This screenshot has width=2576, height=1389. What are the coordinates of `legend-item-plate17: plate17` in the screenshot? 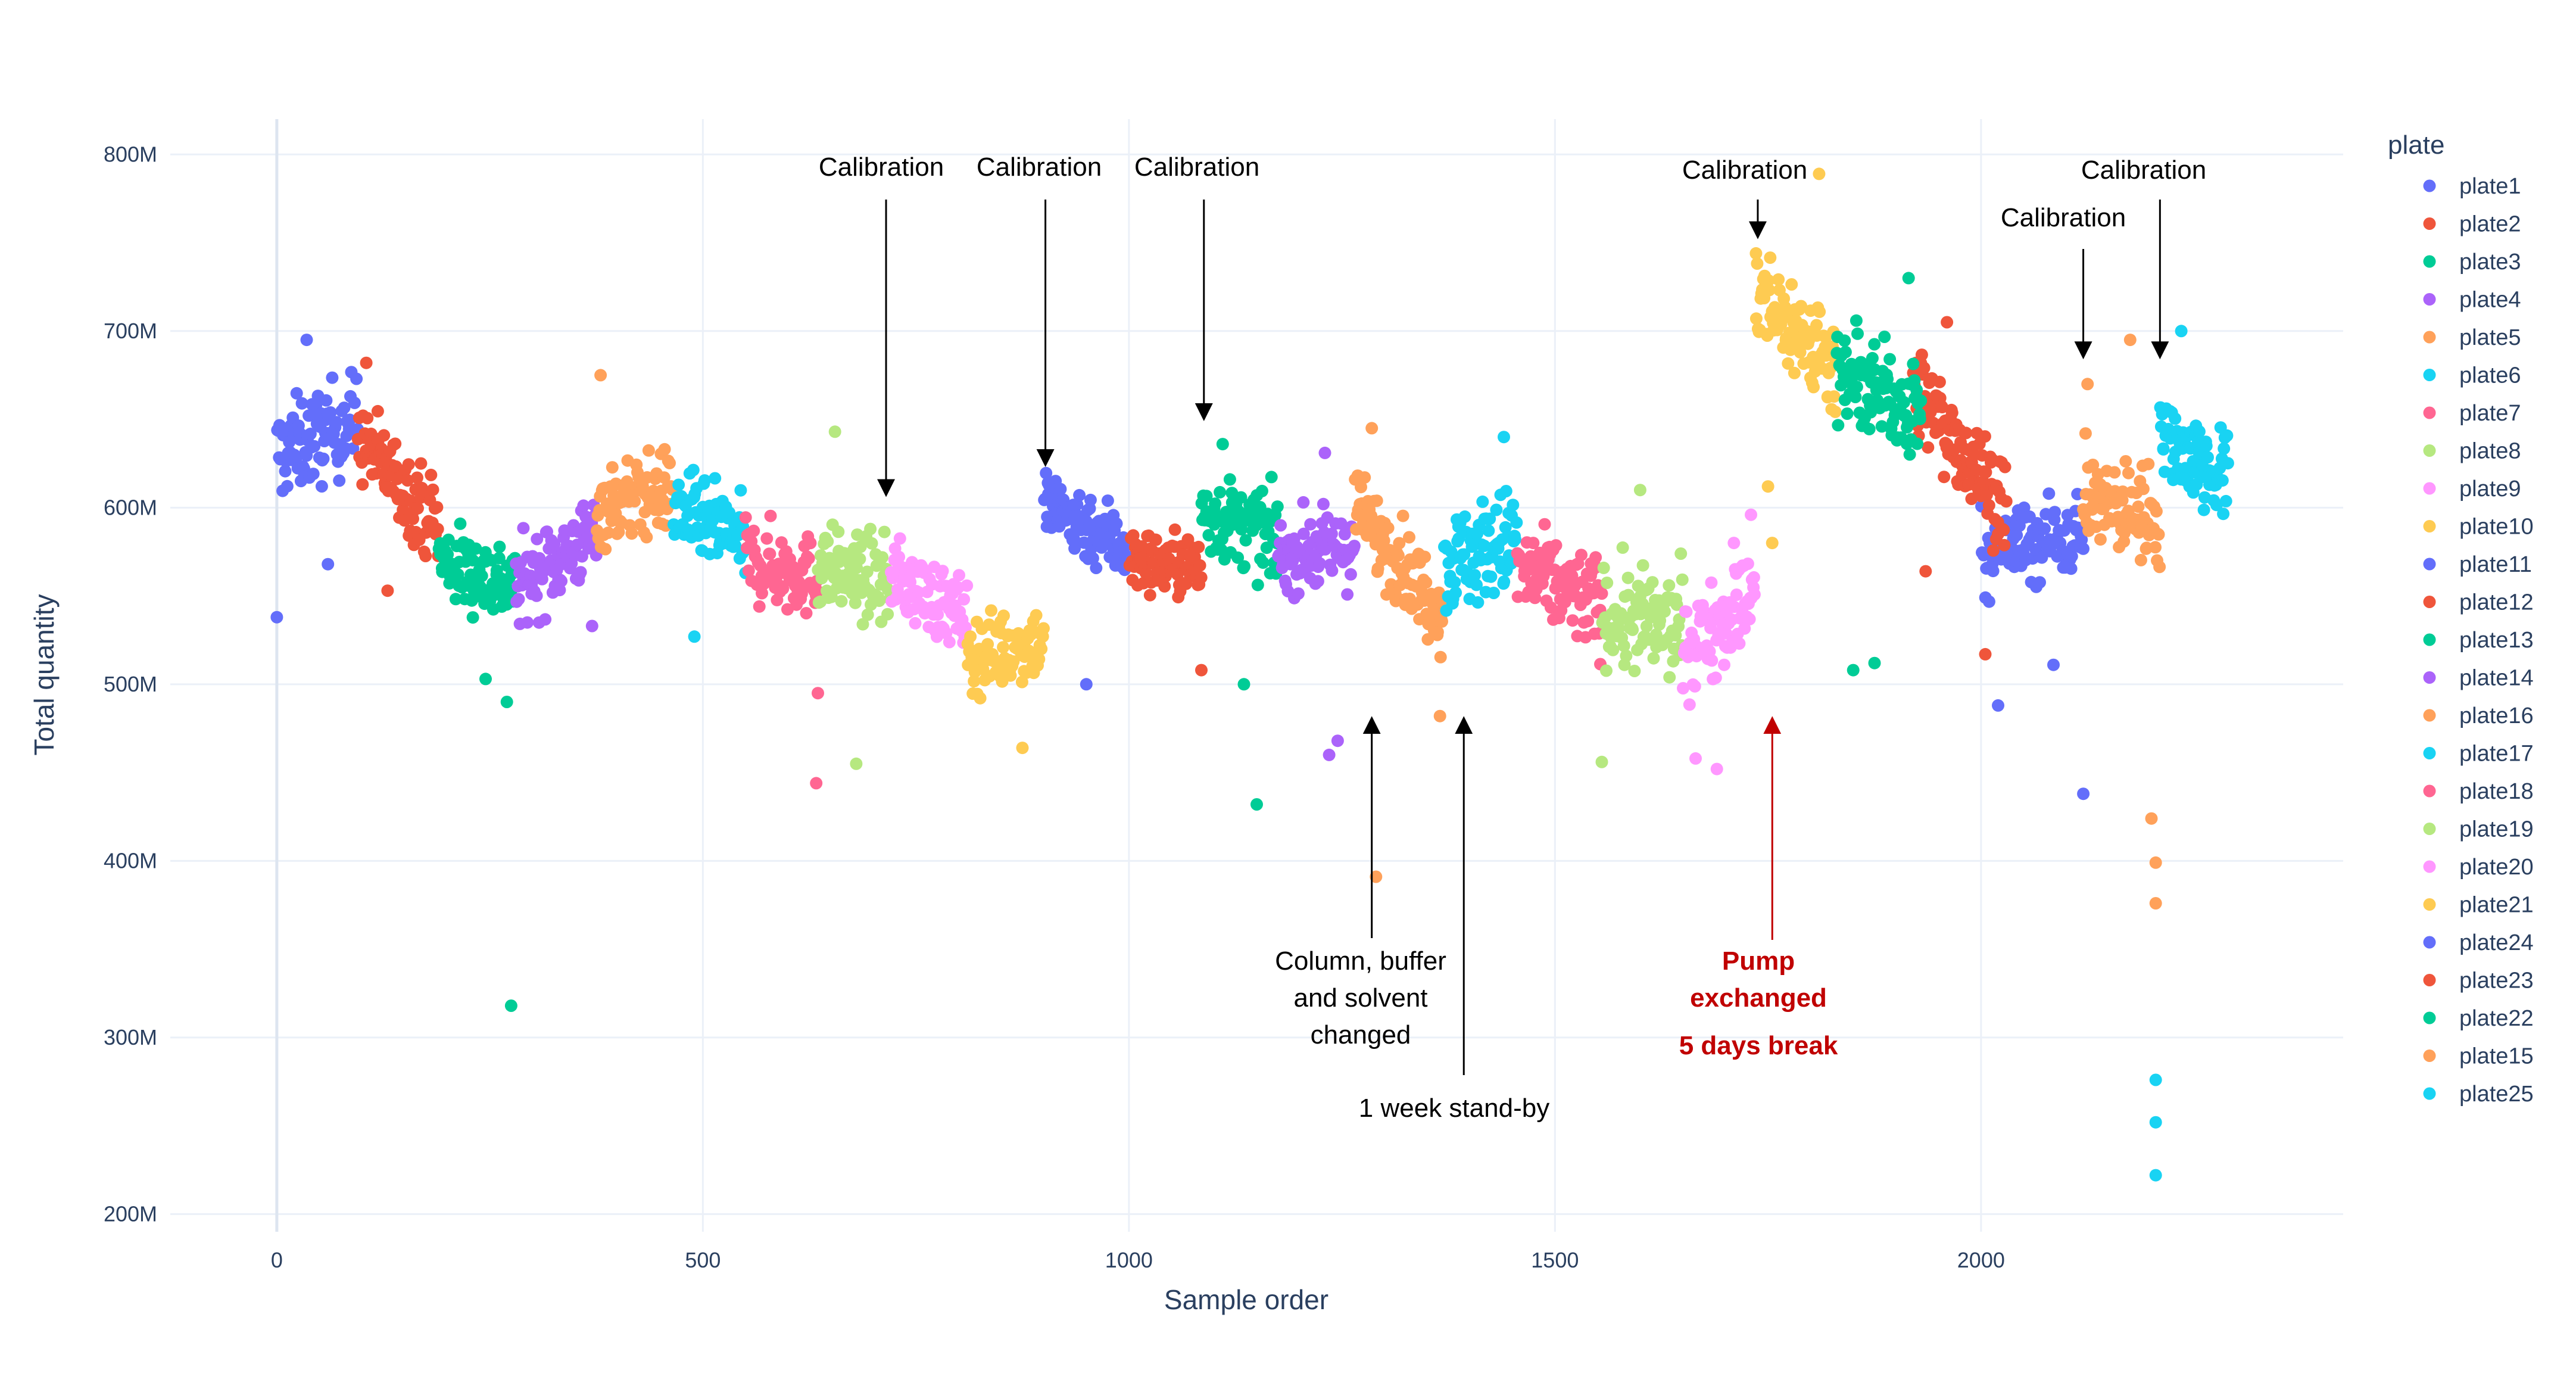 It's located at (2479, 754).